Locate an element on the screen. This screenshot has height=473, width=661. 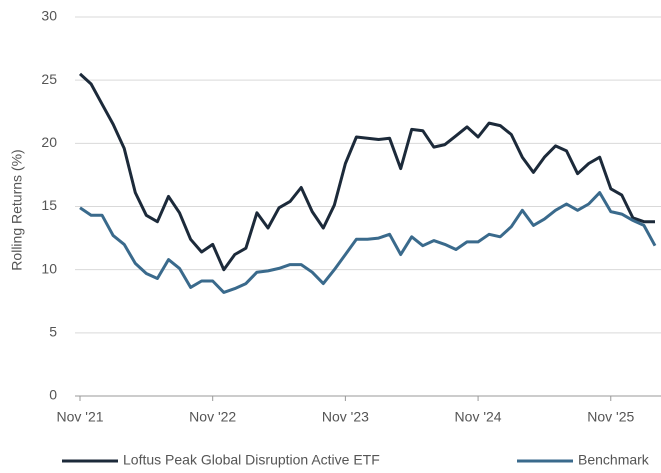
y-tick-label: 15 is located at coordinates (49, 205).